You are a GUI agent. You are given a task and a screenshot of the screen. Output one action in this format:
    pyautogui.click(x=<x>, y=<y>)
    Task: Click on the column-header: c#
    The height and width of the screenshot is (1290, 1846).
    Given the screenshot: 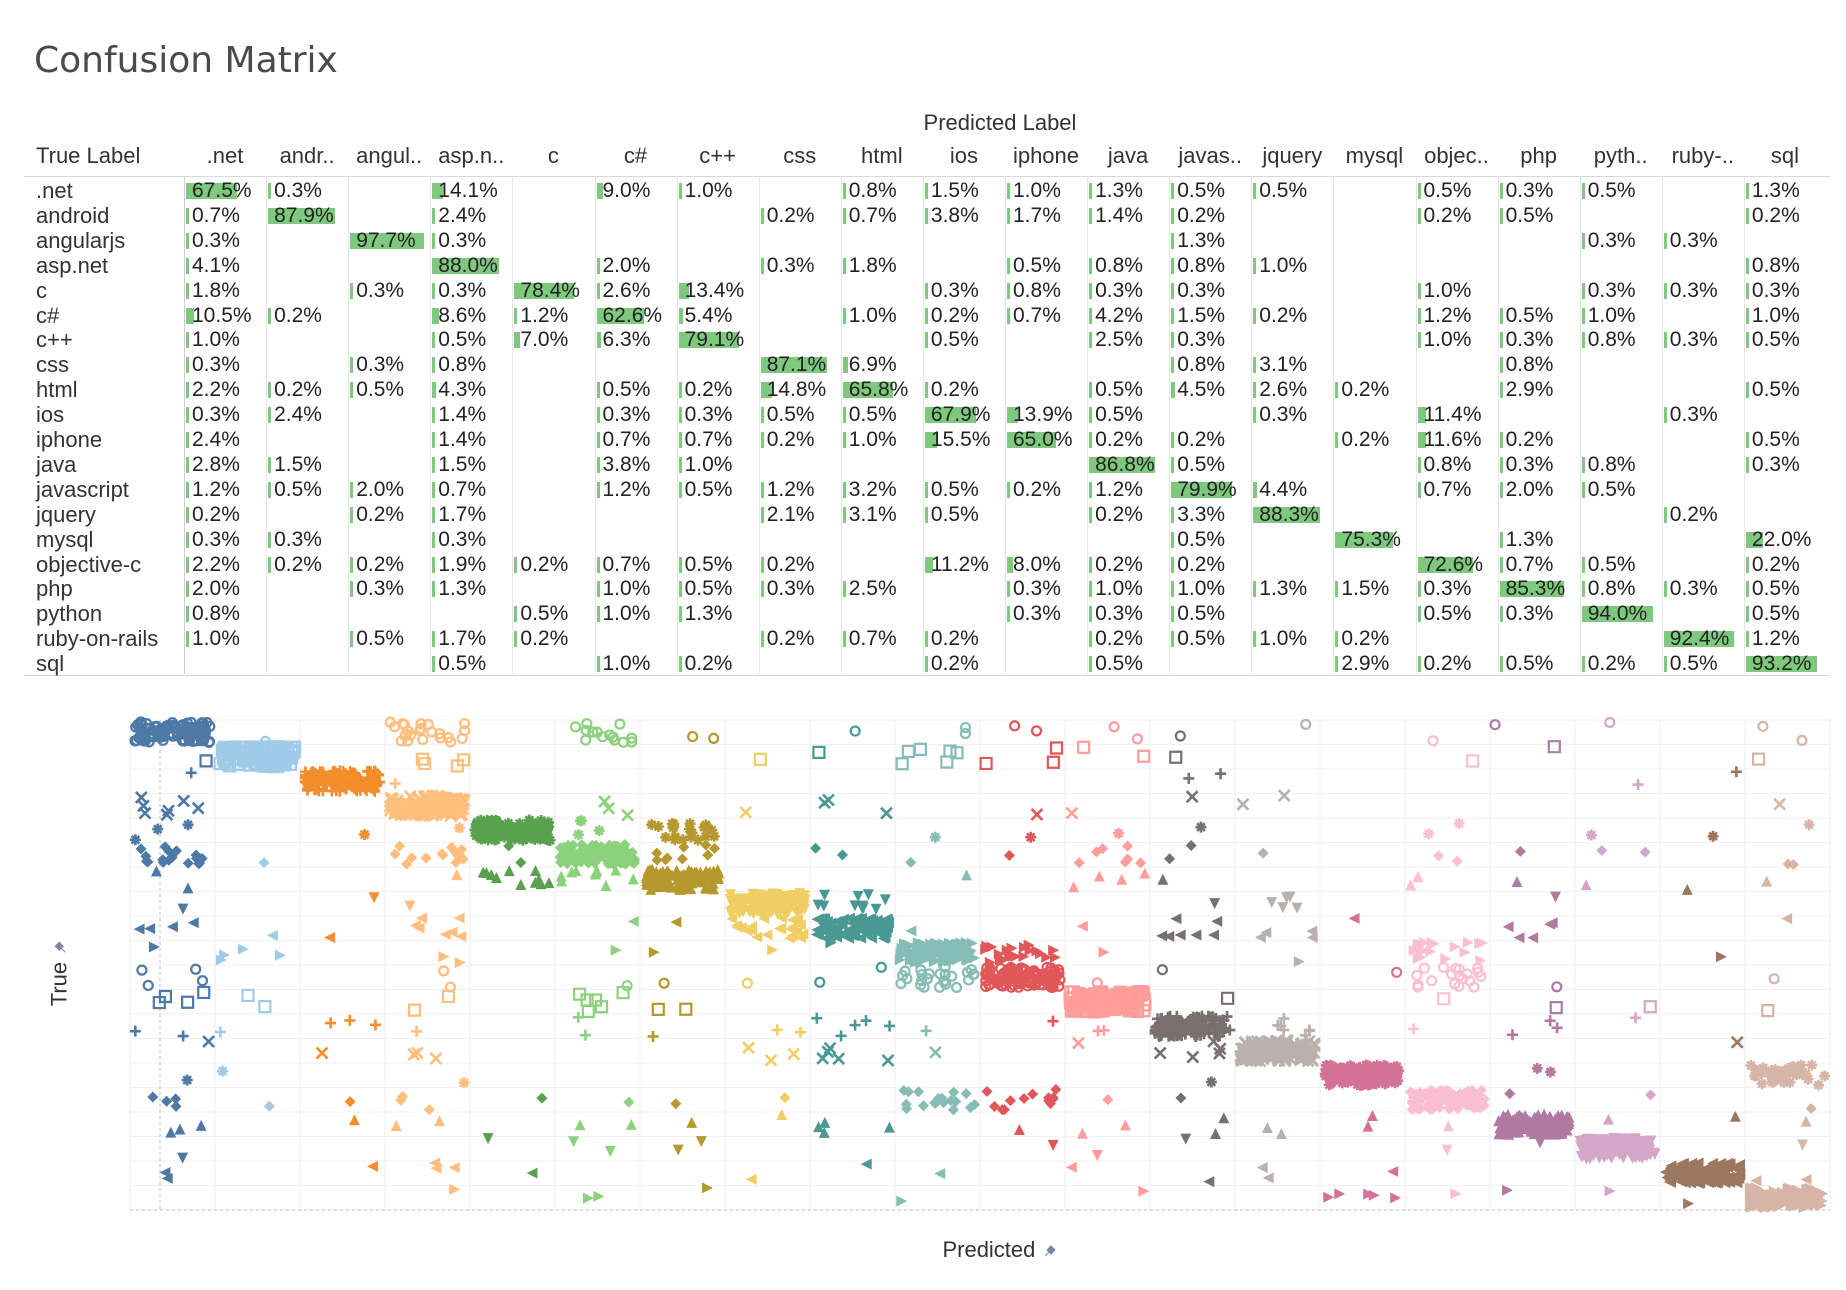 What is the action you would take?
    pyautogui.click(x=635, y=155)
    